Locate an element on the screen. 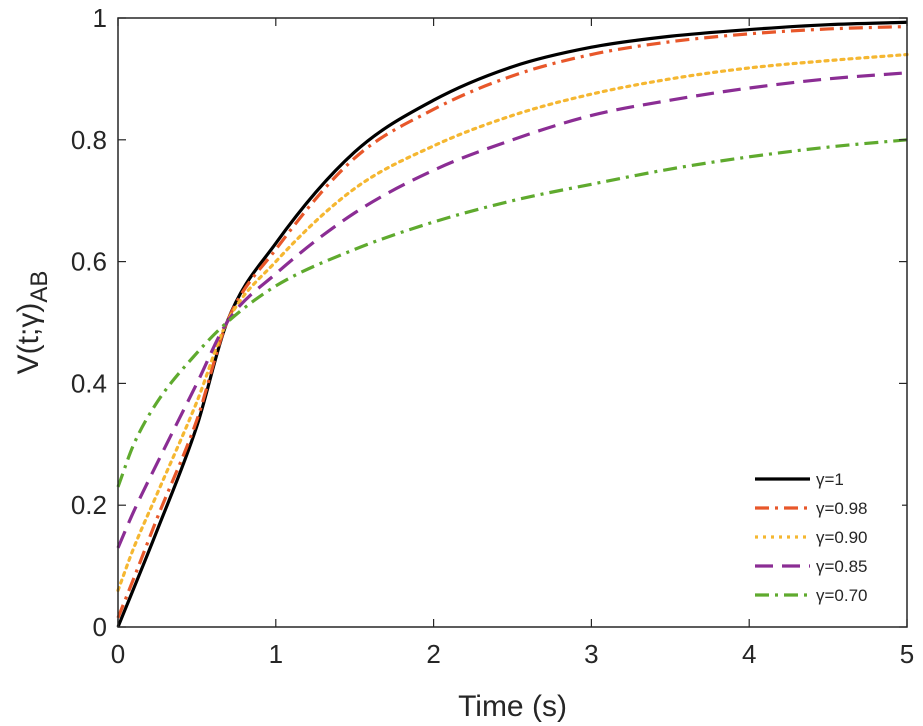 Image resolution: width=923 pixels, height=726 pixels. legend-label: γ=0.70 is located at coordinates (842, 595).